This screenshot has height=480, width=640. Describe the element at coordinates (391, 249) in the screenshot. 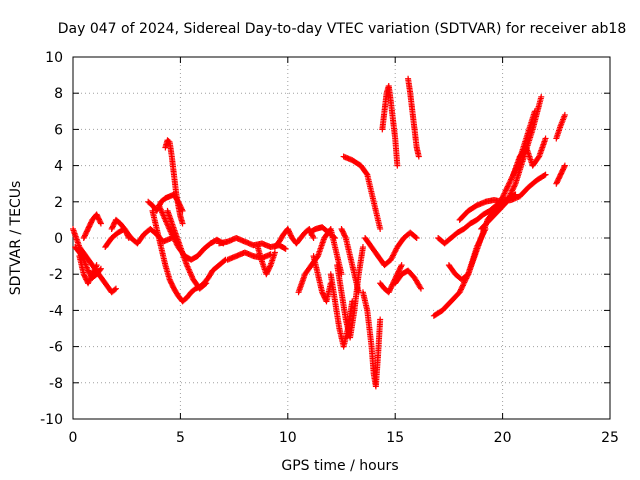

I see `series-t24` at that location.